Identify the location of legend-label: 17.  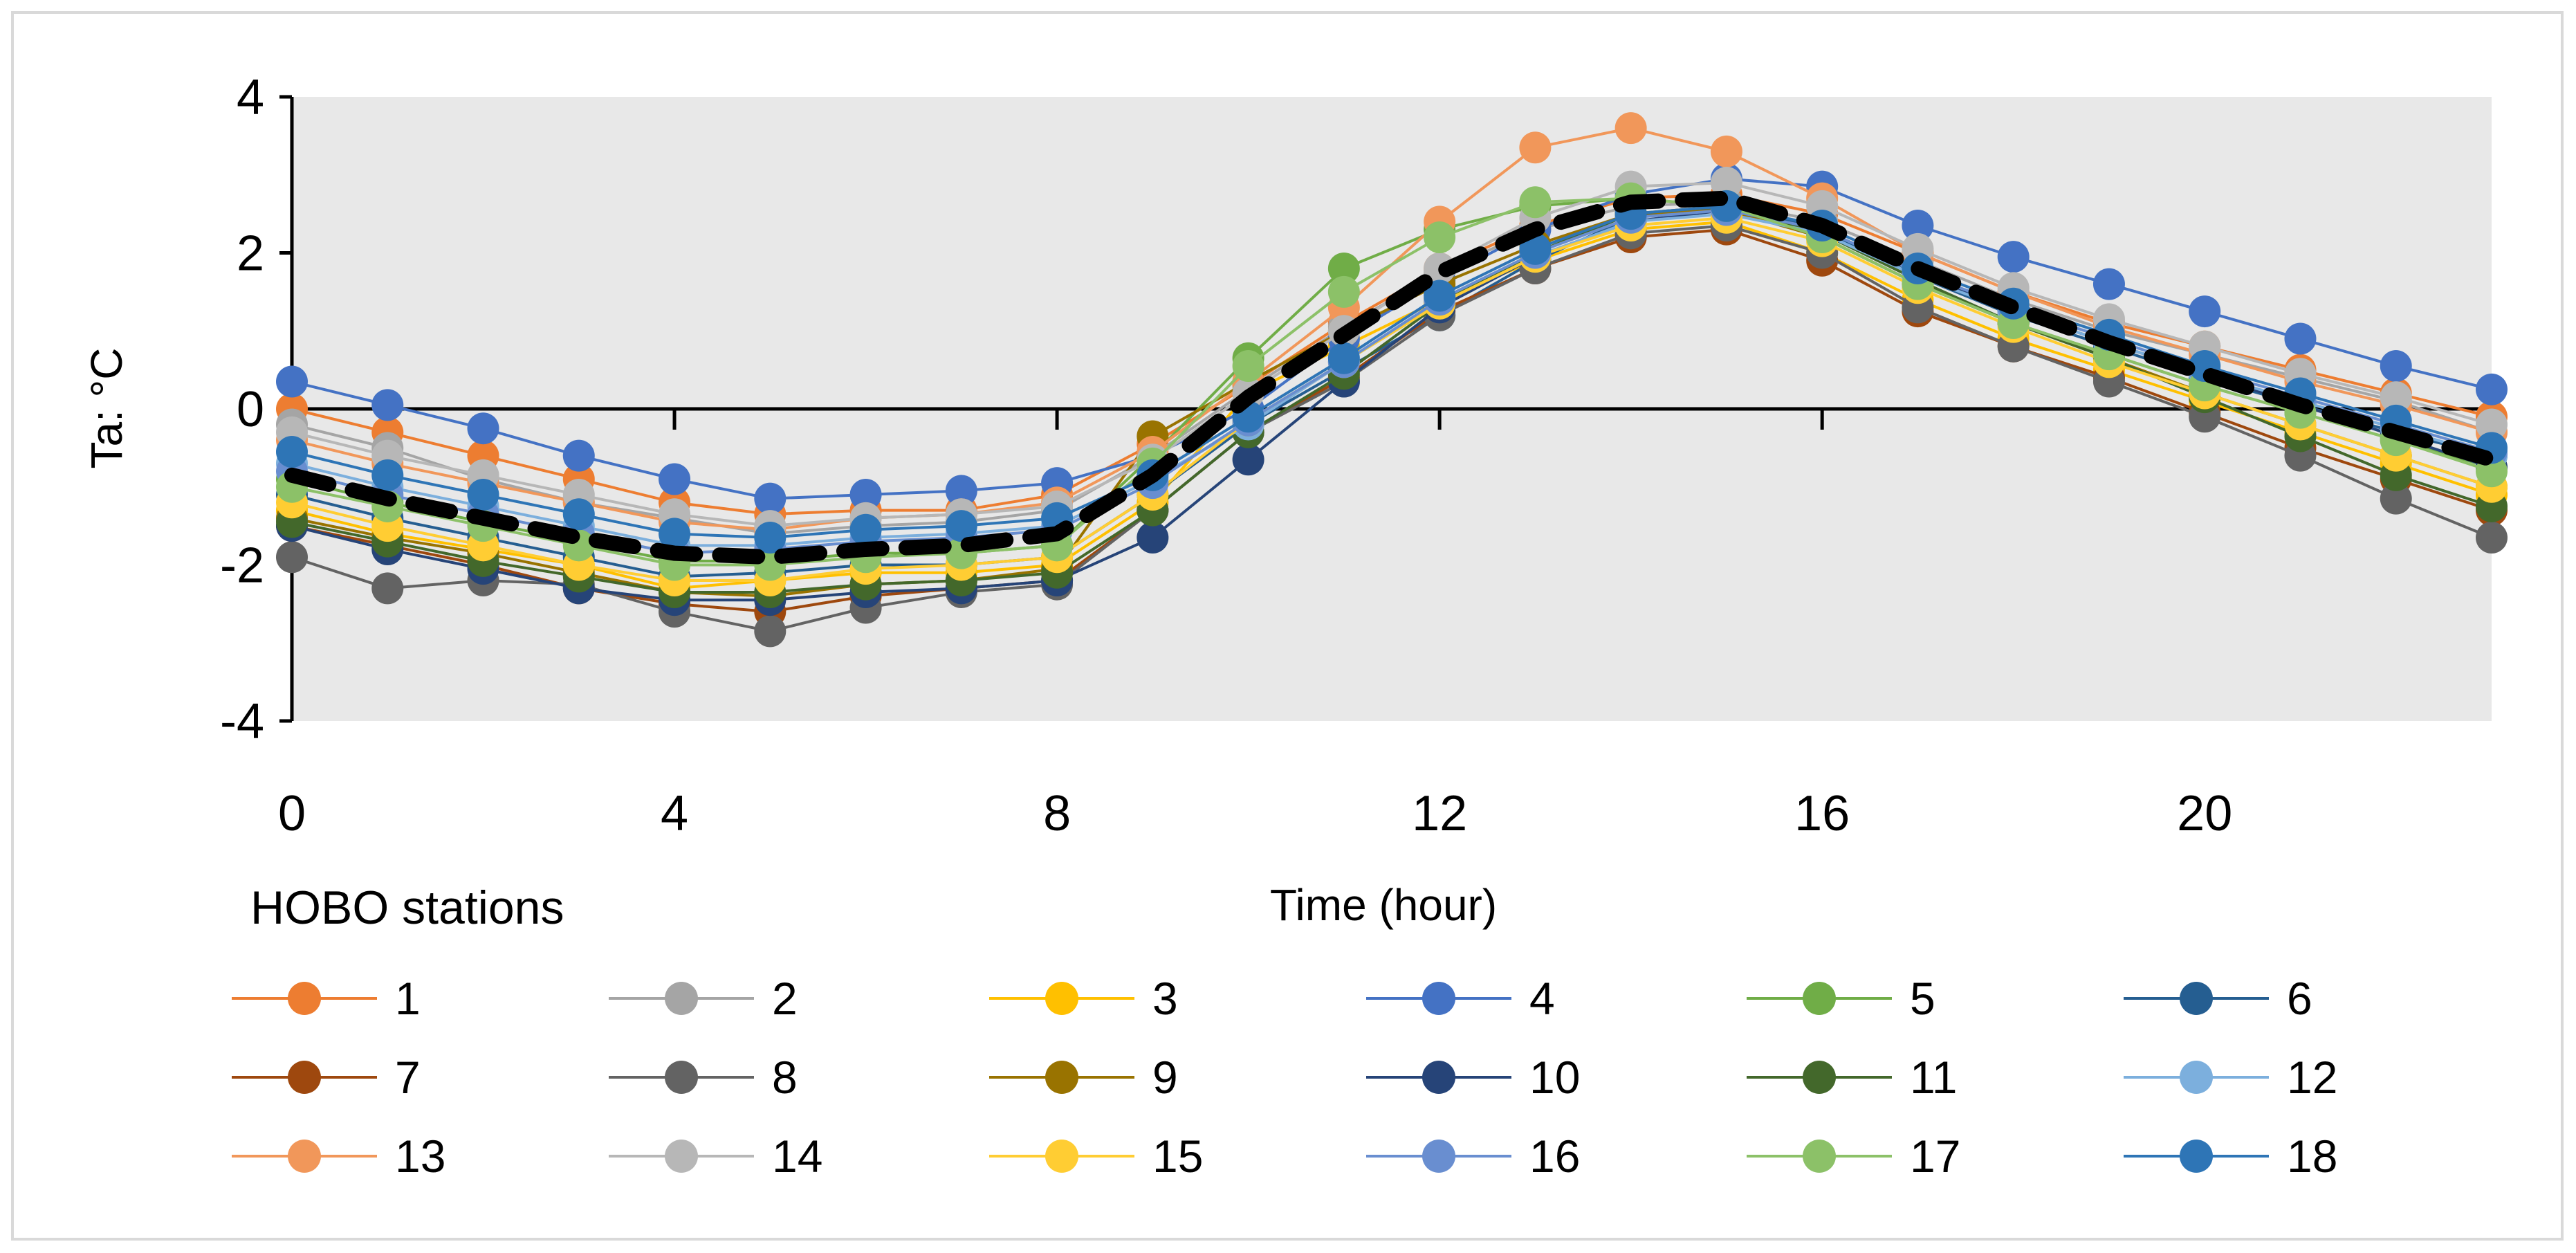
(1935, 1156).